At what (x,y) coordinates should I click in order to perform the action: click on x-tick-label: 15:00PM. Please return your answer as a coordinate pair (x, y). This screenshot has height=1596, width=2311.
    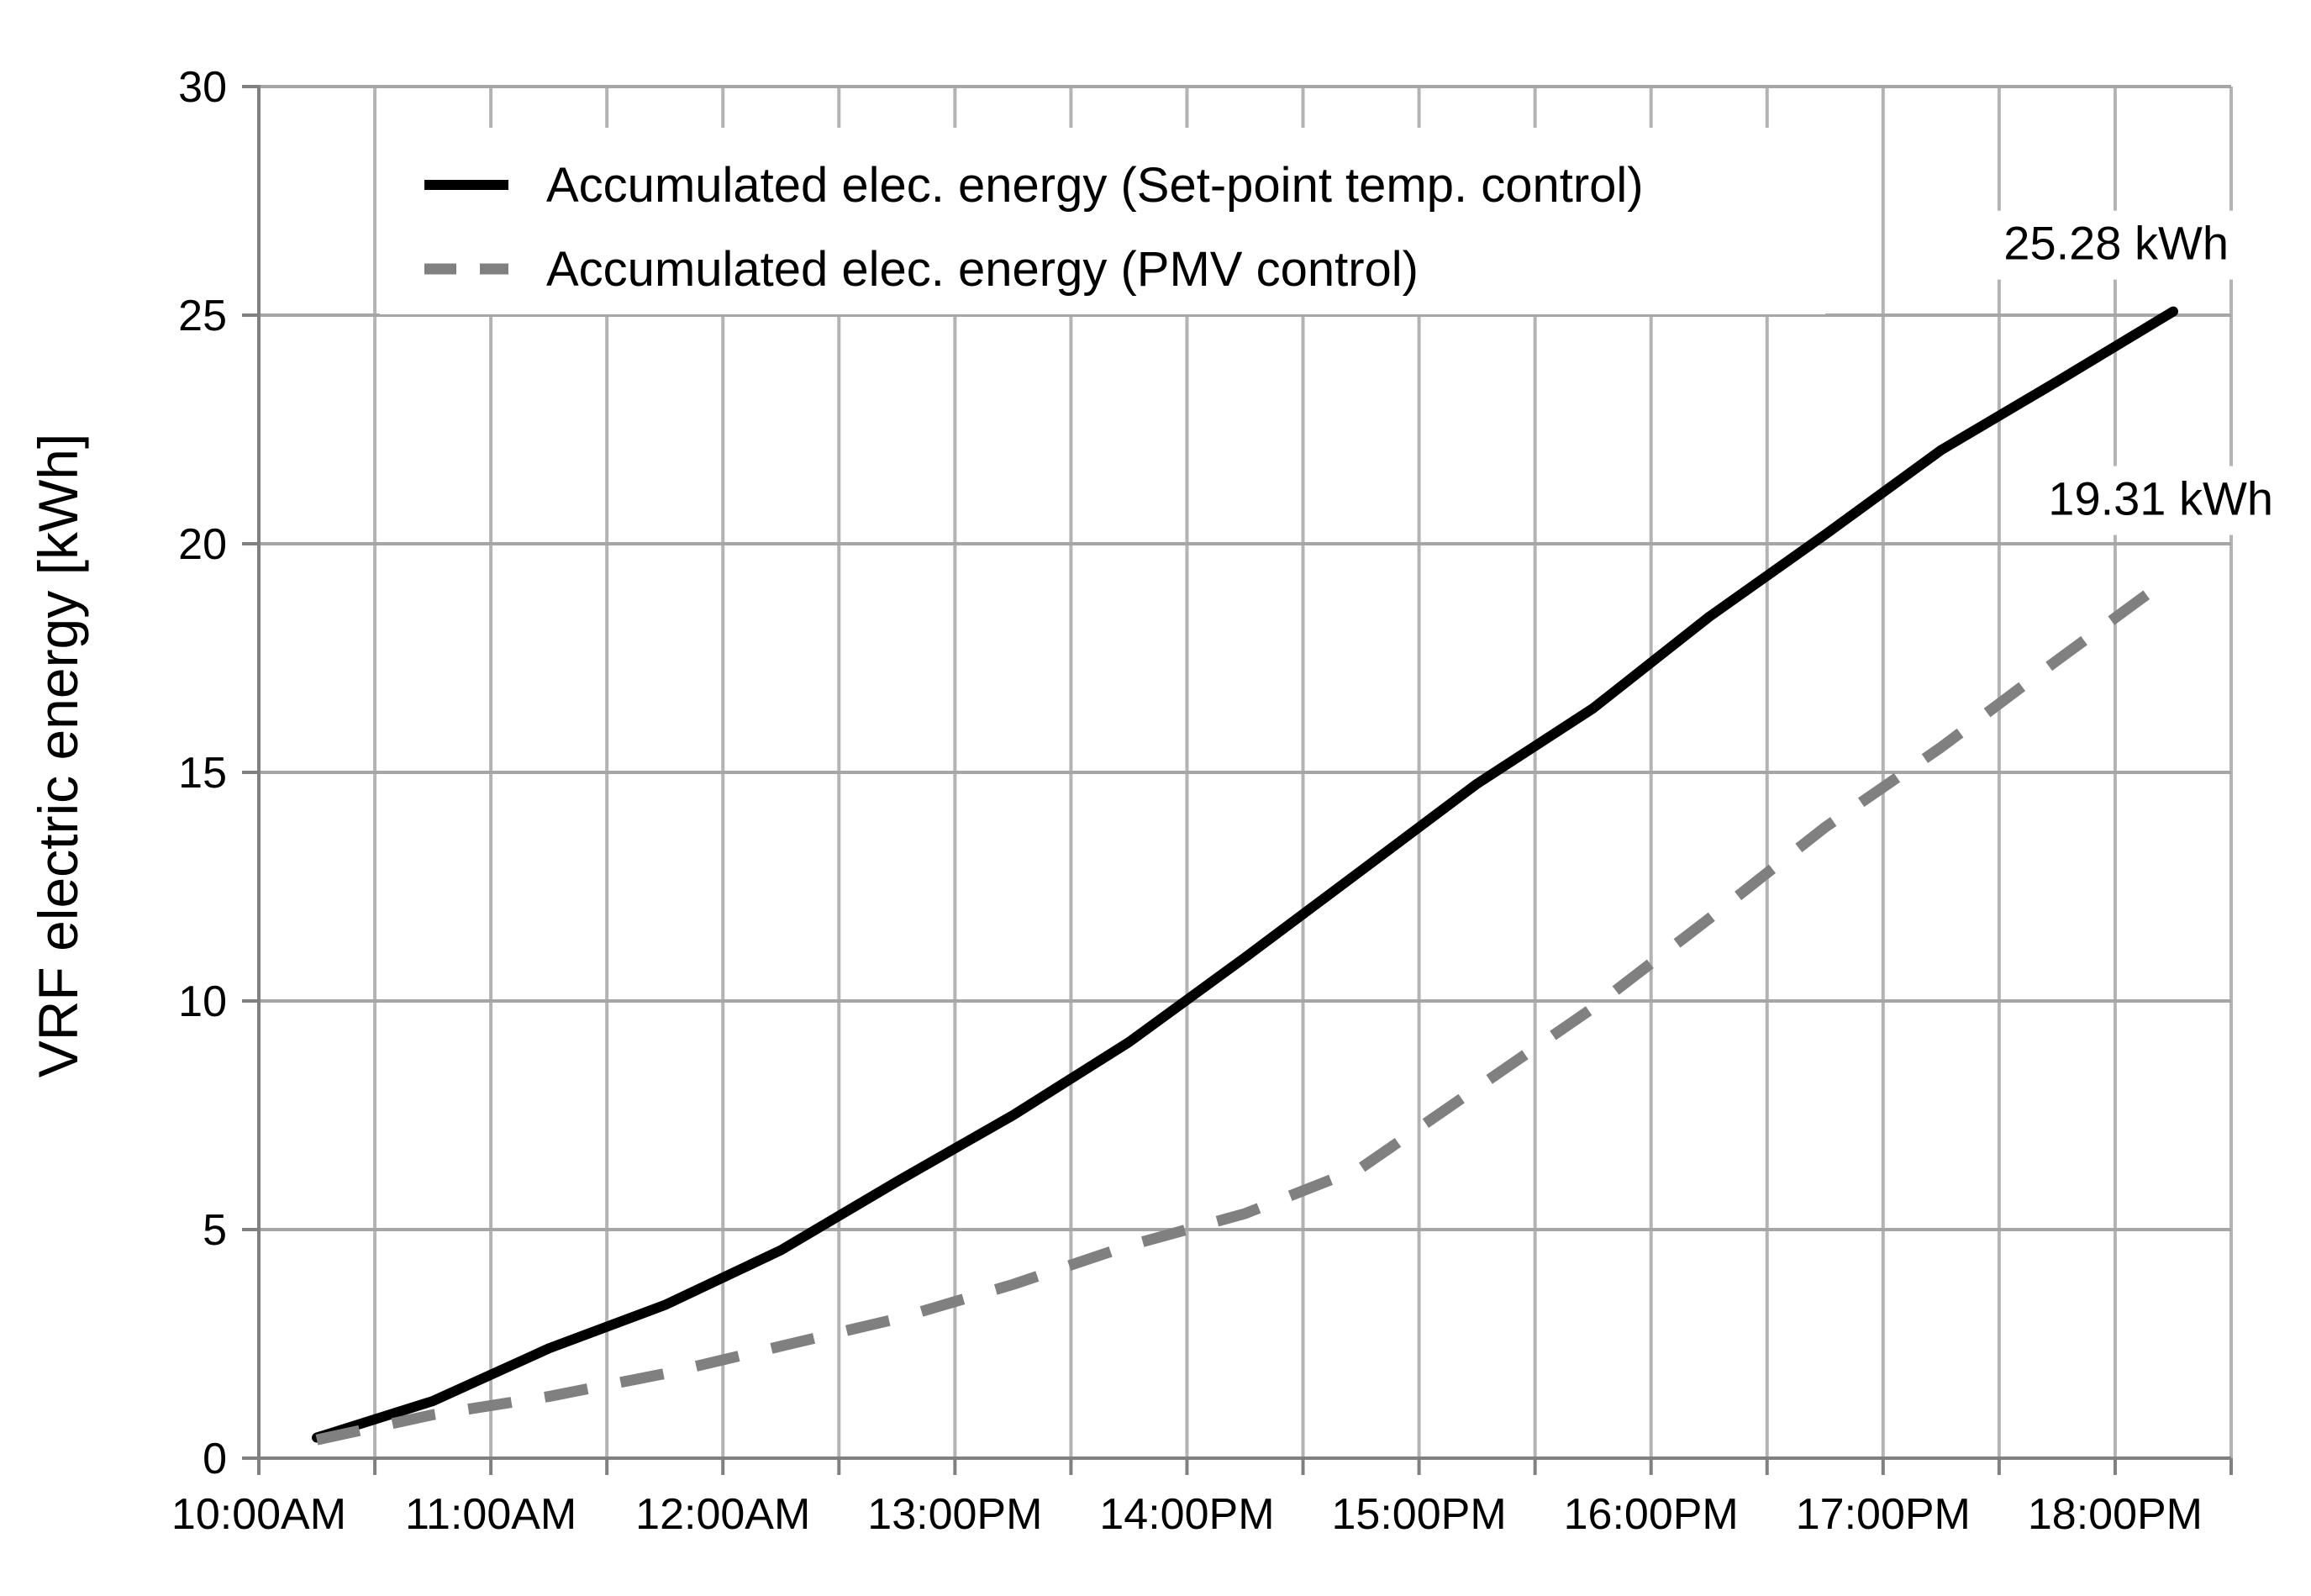
    Looking at the image, I should click on (1419, 1515).